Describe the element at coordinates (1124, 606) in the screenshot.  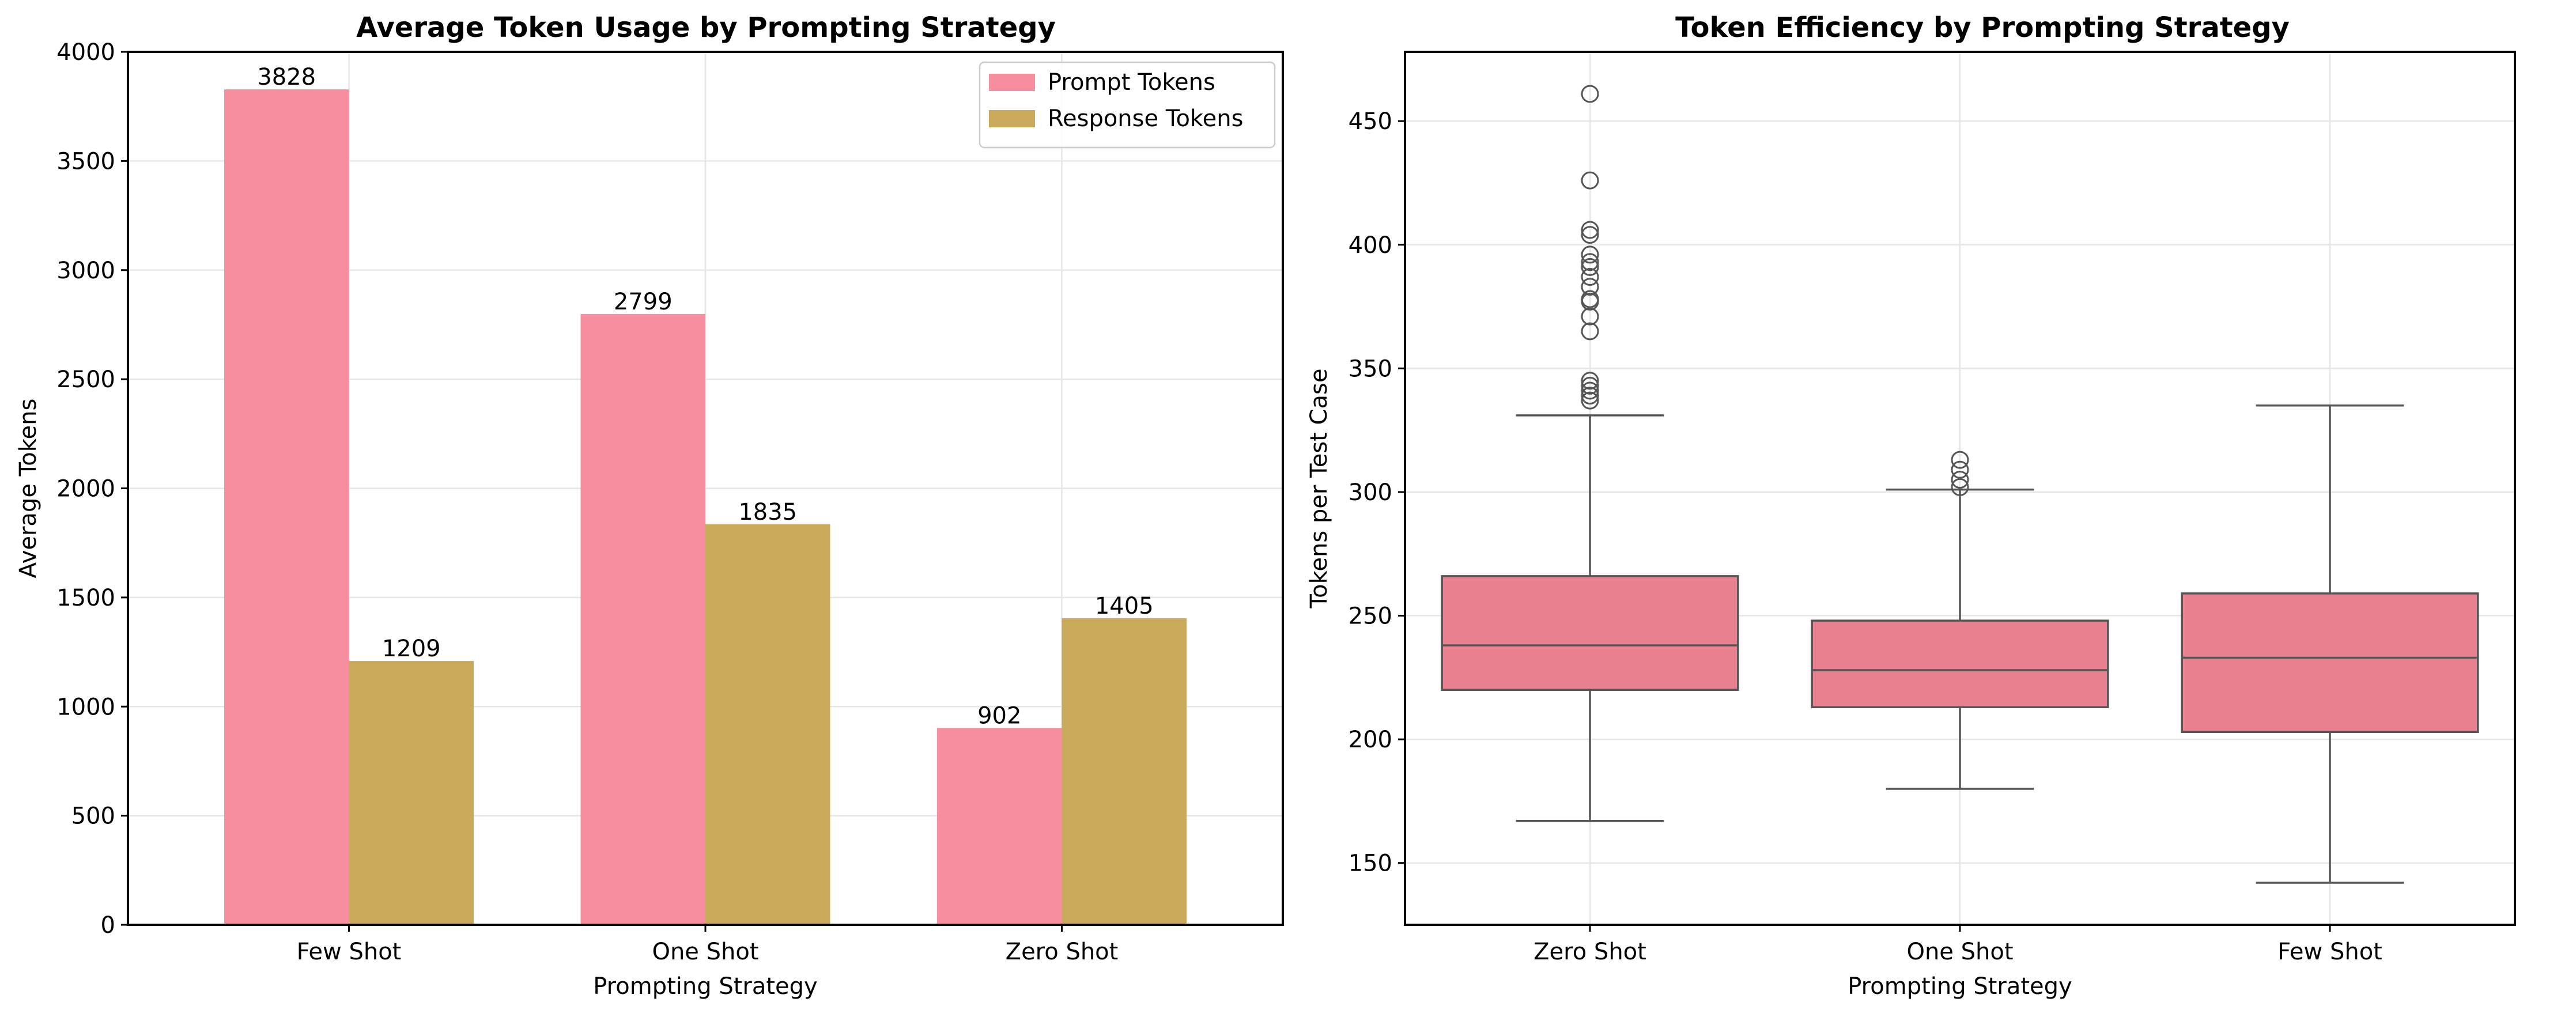
I see `bar-value-label: 1405` at that location.